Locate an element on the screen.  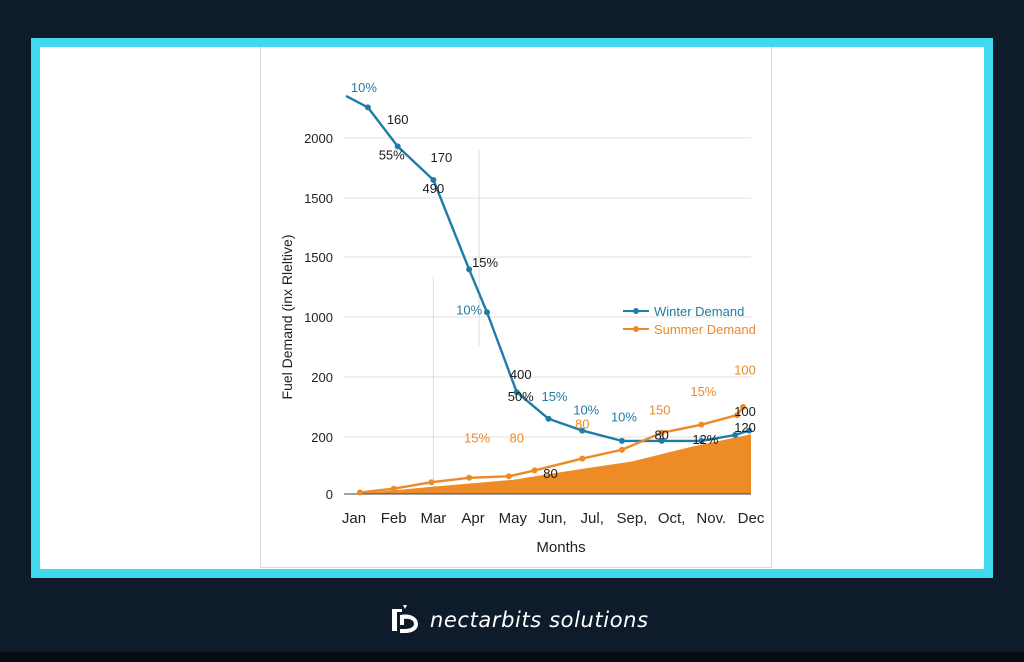
data-label: 12% is located at coordinates (705, 439).